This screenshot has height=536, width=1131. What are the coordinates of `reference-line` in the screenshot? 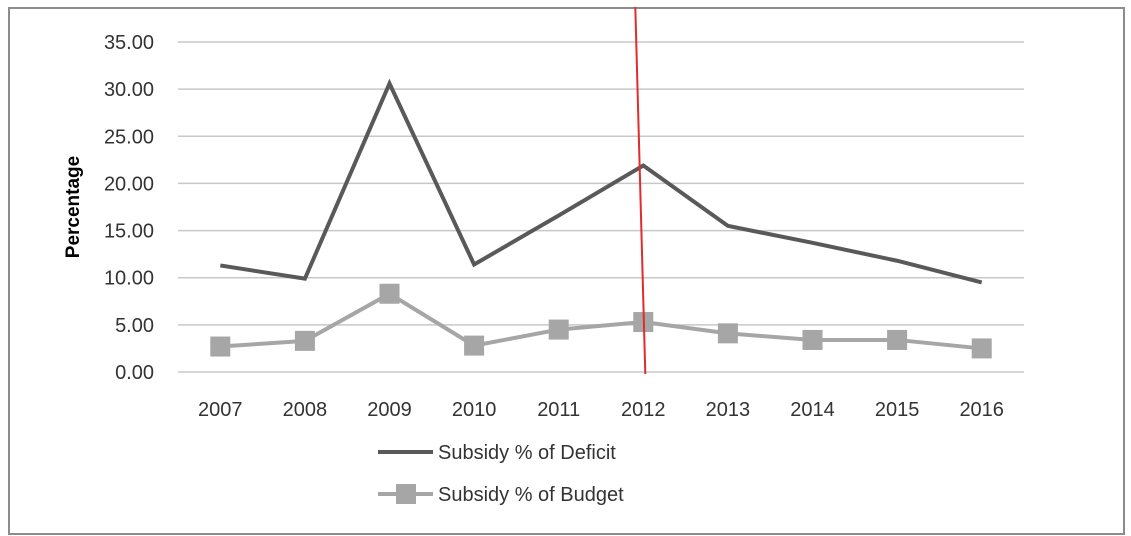 It's located at (640, 190).